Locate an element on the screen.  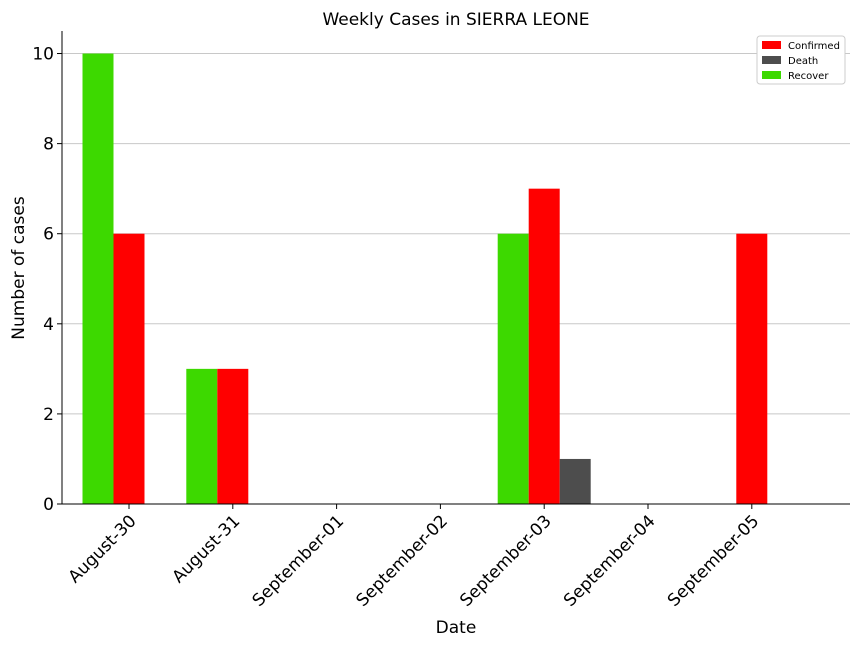
legend: Confirmed Death Recover is located at coordinates (801, 60).